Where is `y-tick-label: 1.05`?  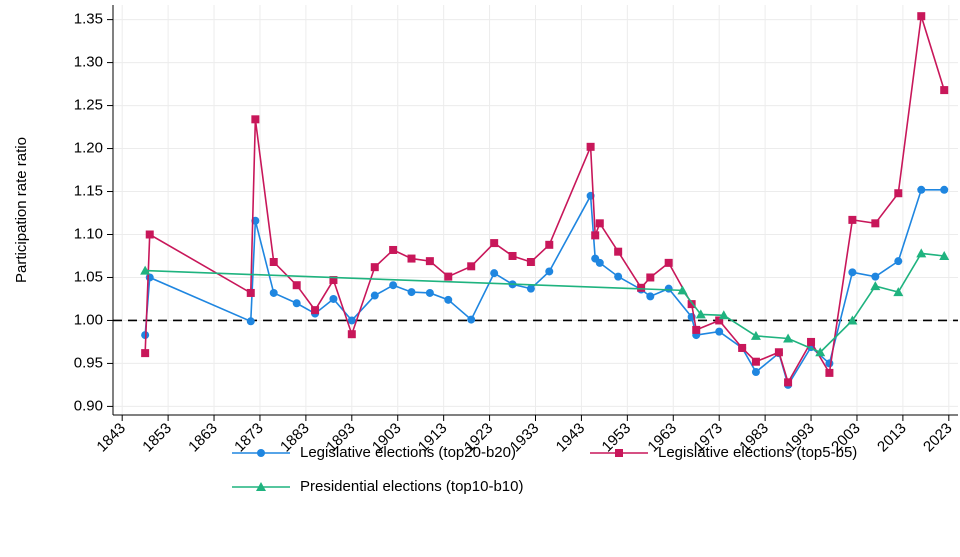
y-tick-label: 1.05 is located at coordinates (88, 276).